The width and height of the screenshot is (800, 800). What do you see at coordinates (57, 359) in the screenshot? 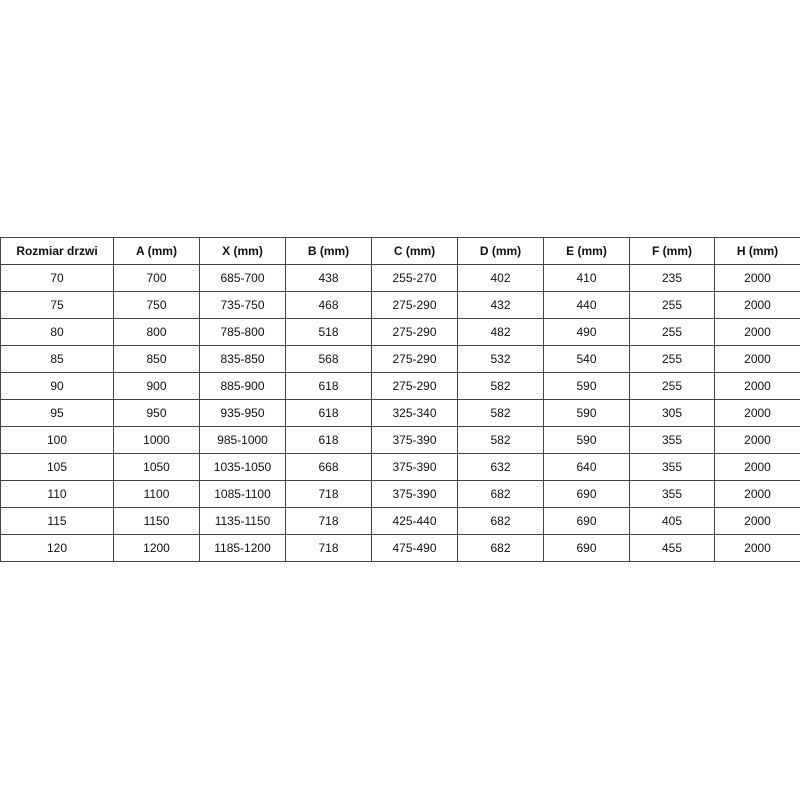
I see `table-cell: 85` at bounding box center [57, 359].